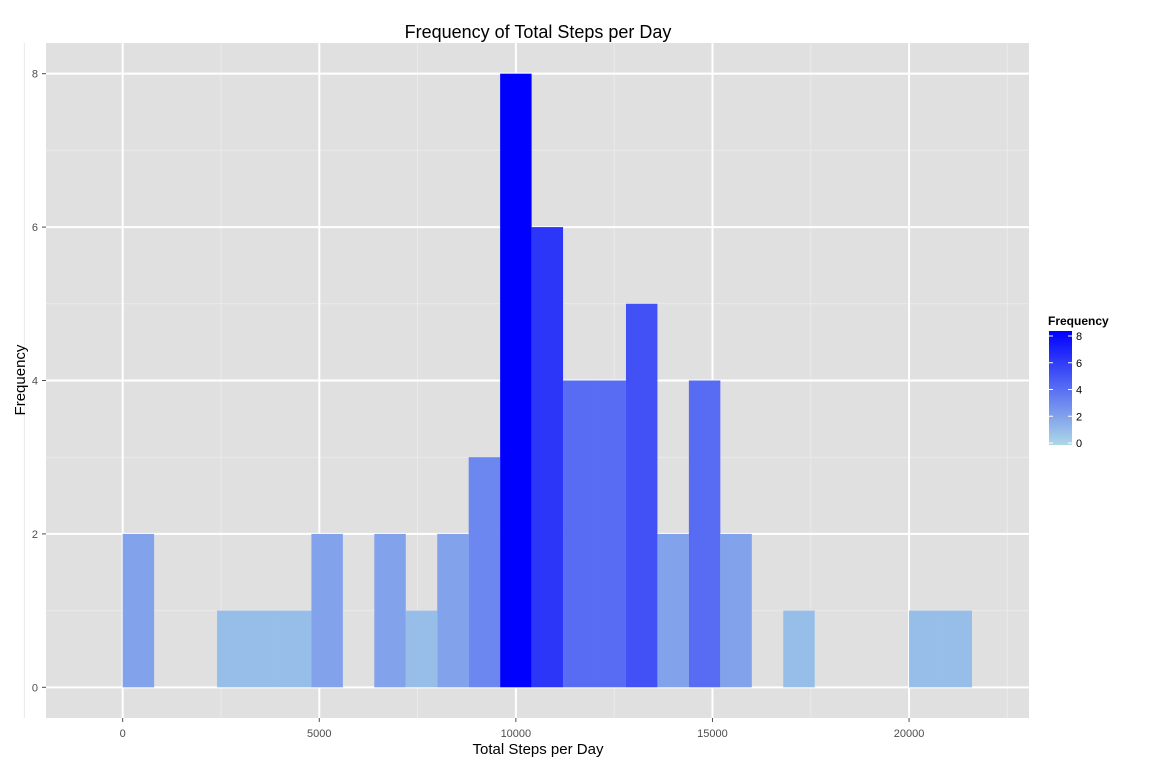 The height and width of the screenshot is (768, 1152). What do you see at coordinates (319, 734) in the screenshot?
I see `x-tick-label: 5000` at bounding box center [319, 734].